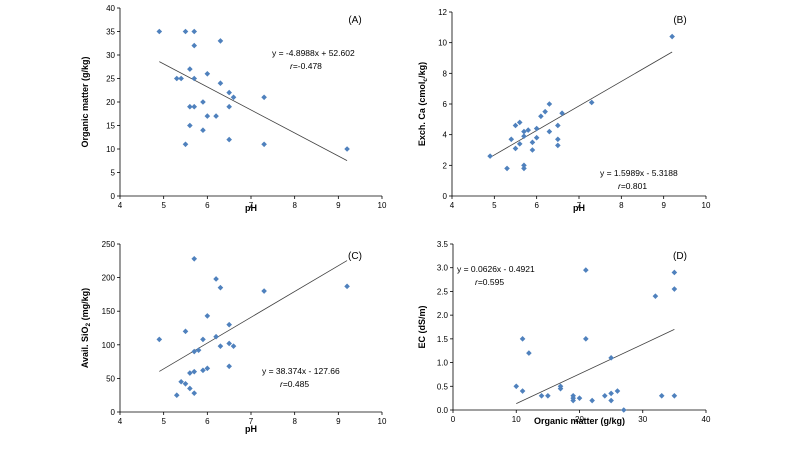 The image size is (800, 453). Describe the element at coordinates (579, 419) in the screenshot. I see `x-tick-label: 20` at that location.